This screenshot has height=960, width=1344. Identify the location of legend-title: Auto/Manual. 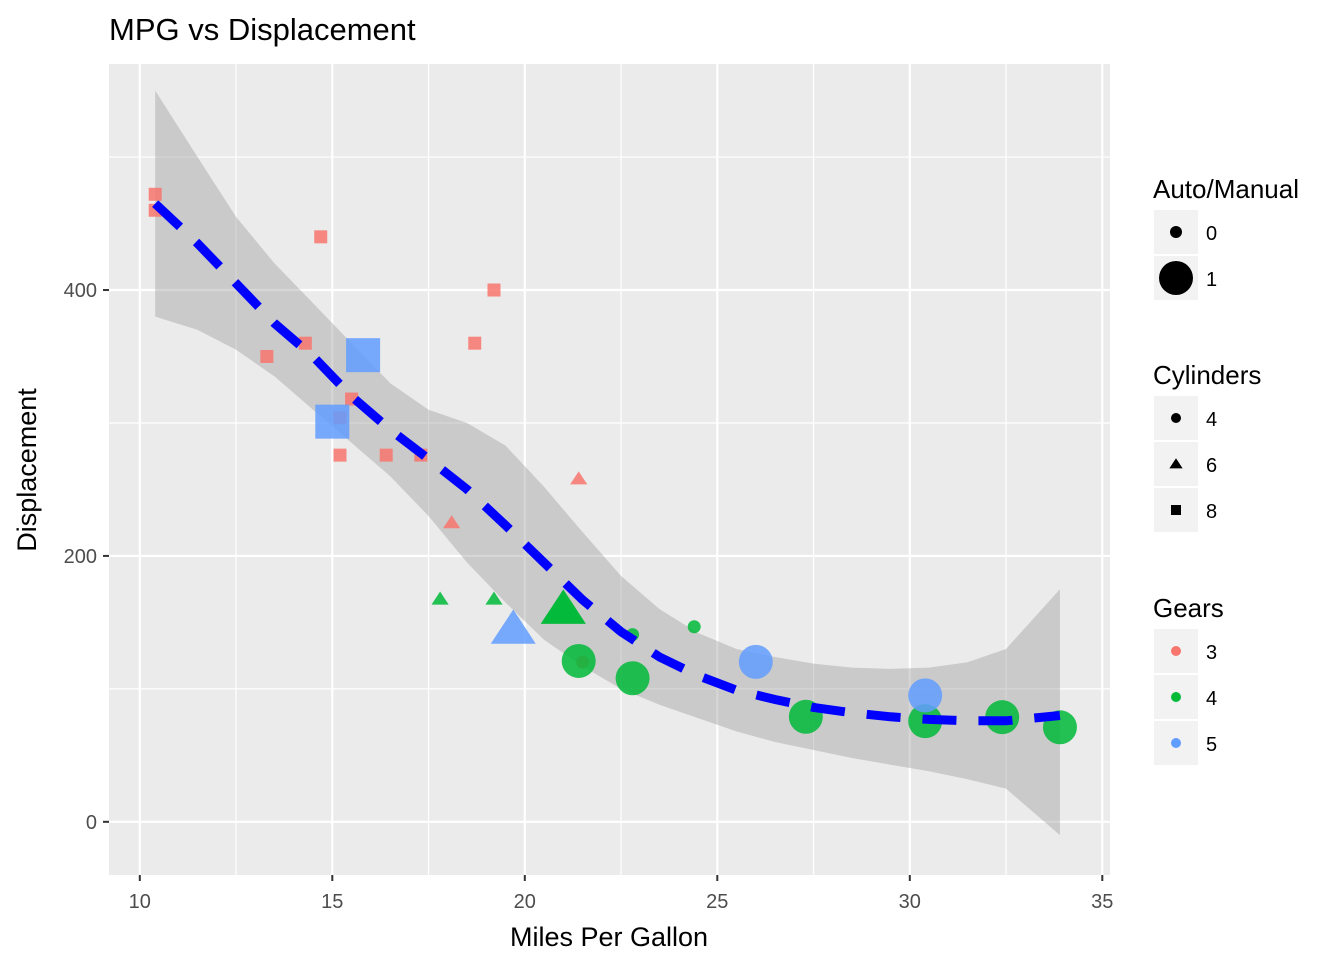
(1226, 189).